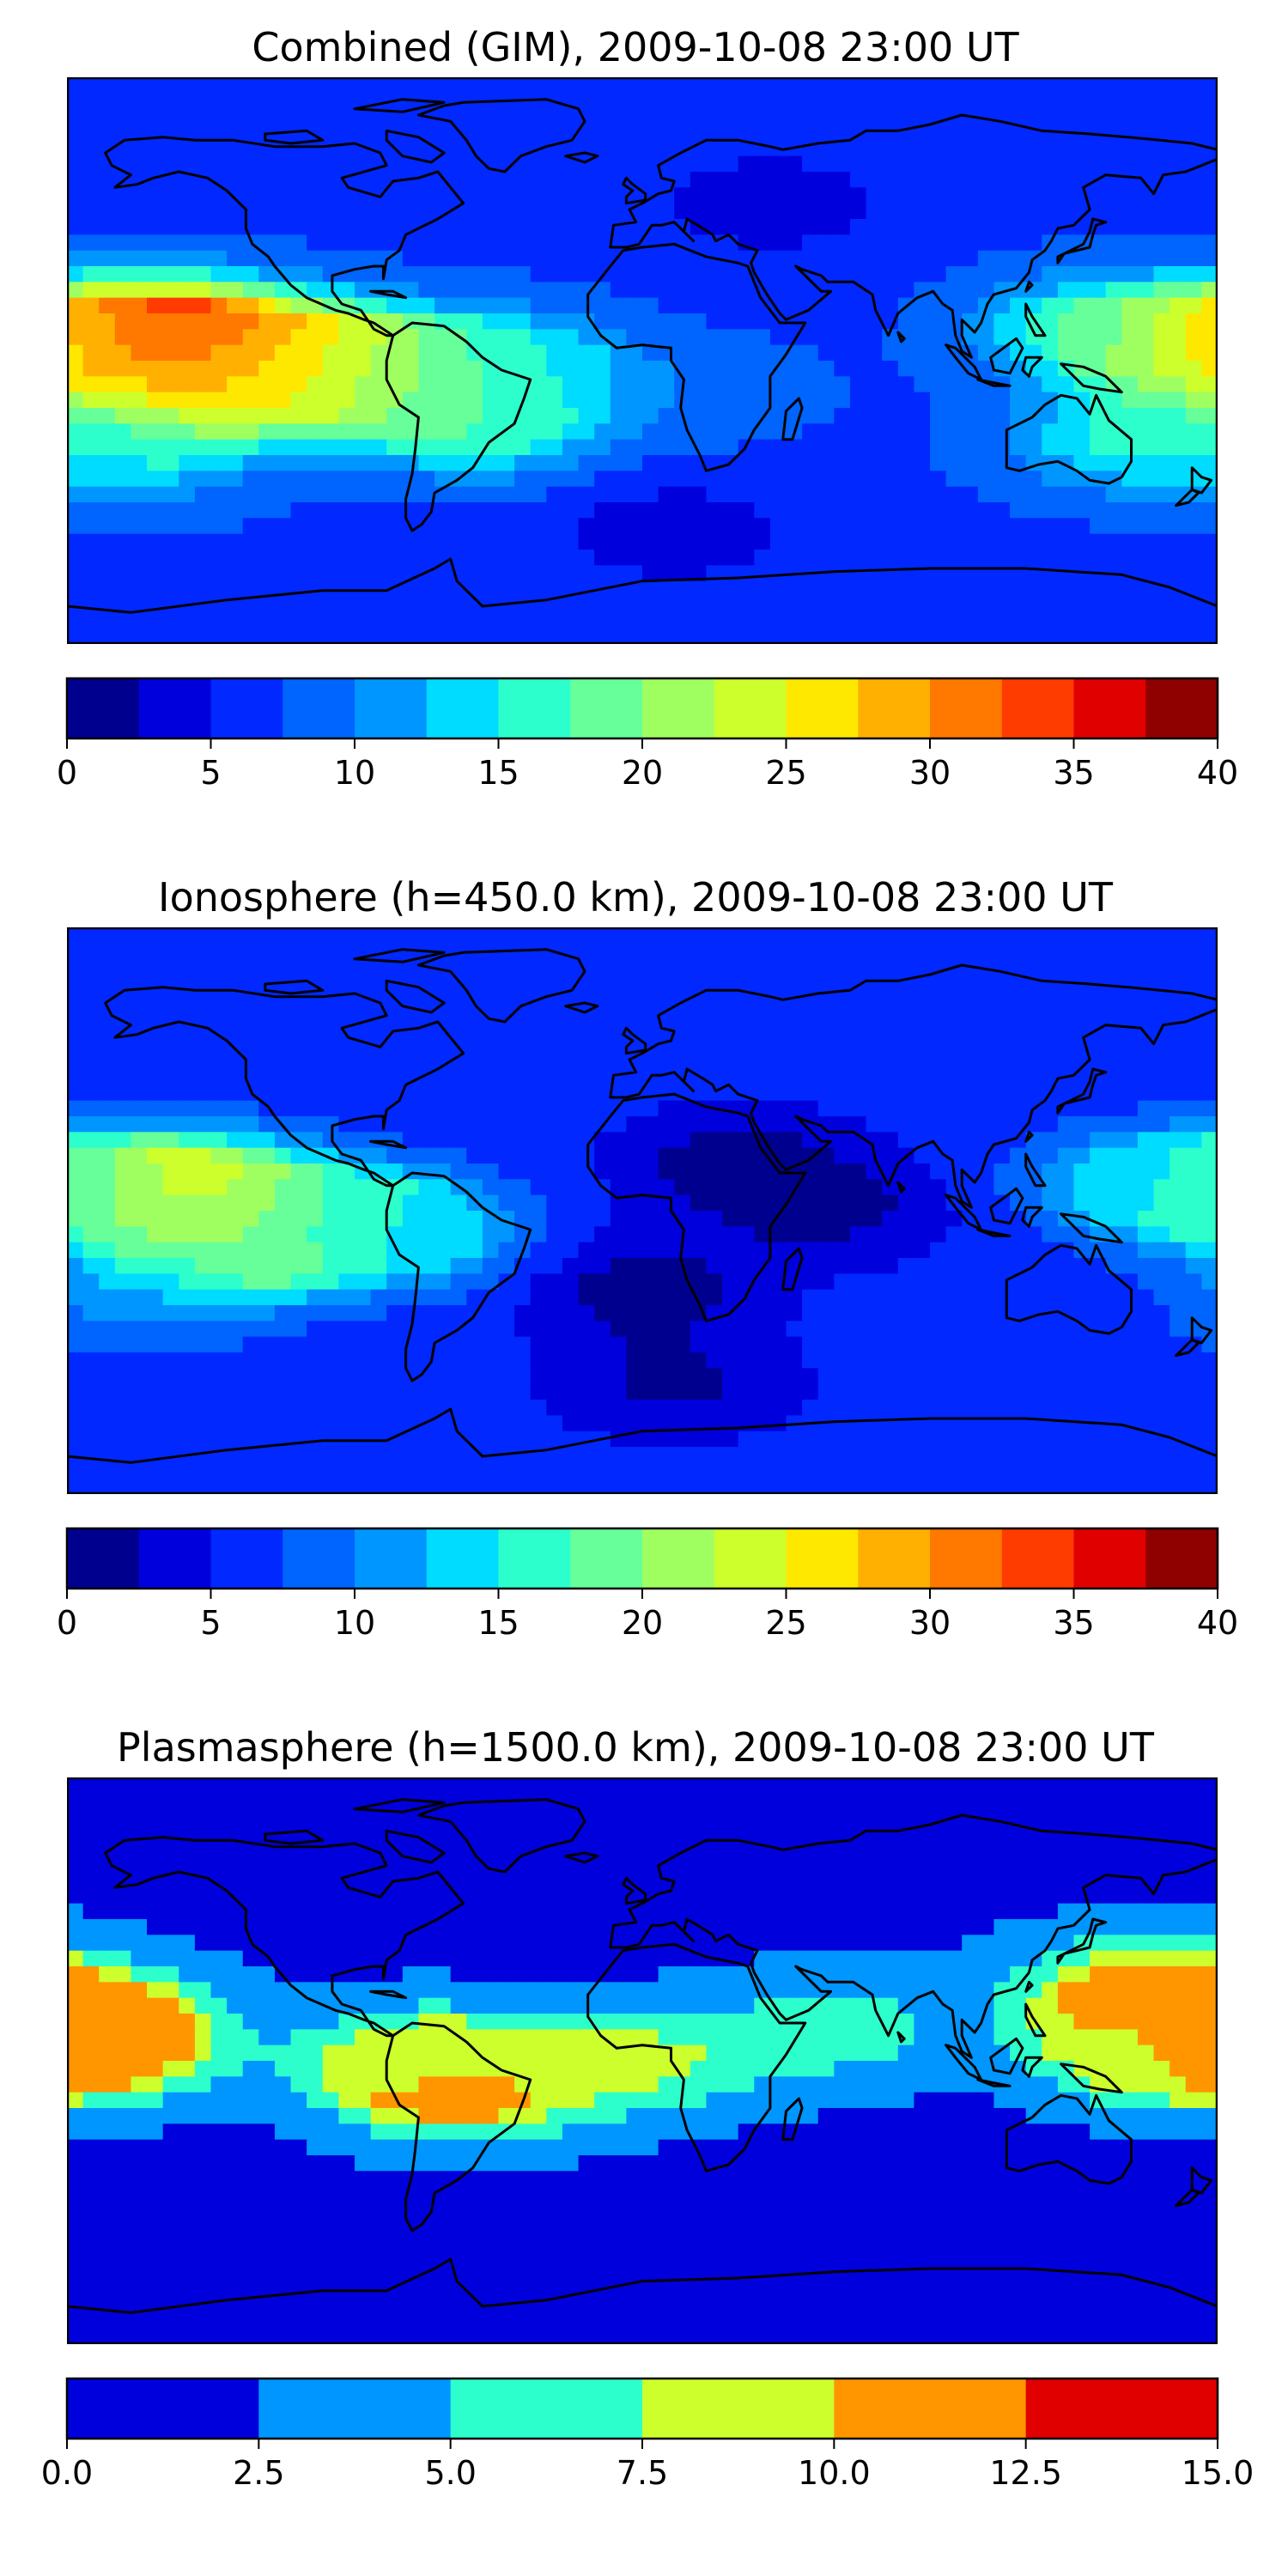 This screenshot has width=1288, height=2576. I want to click on coastline-eurasia, so click(914, 236).